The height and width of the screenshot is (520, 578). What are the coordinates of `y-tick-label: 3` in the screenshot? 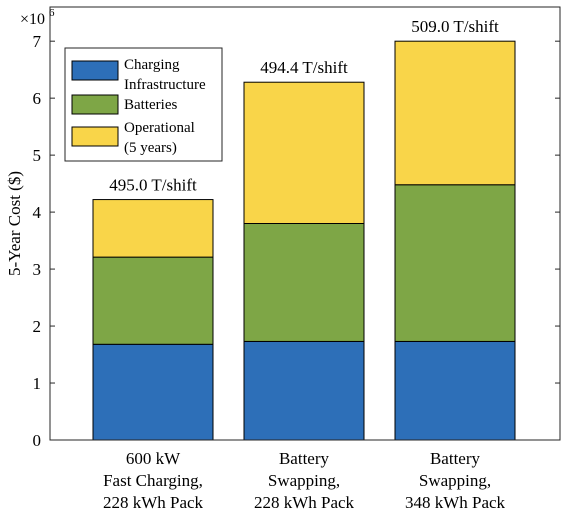 It's located at (37, 269).